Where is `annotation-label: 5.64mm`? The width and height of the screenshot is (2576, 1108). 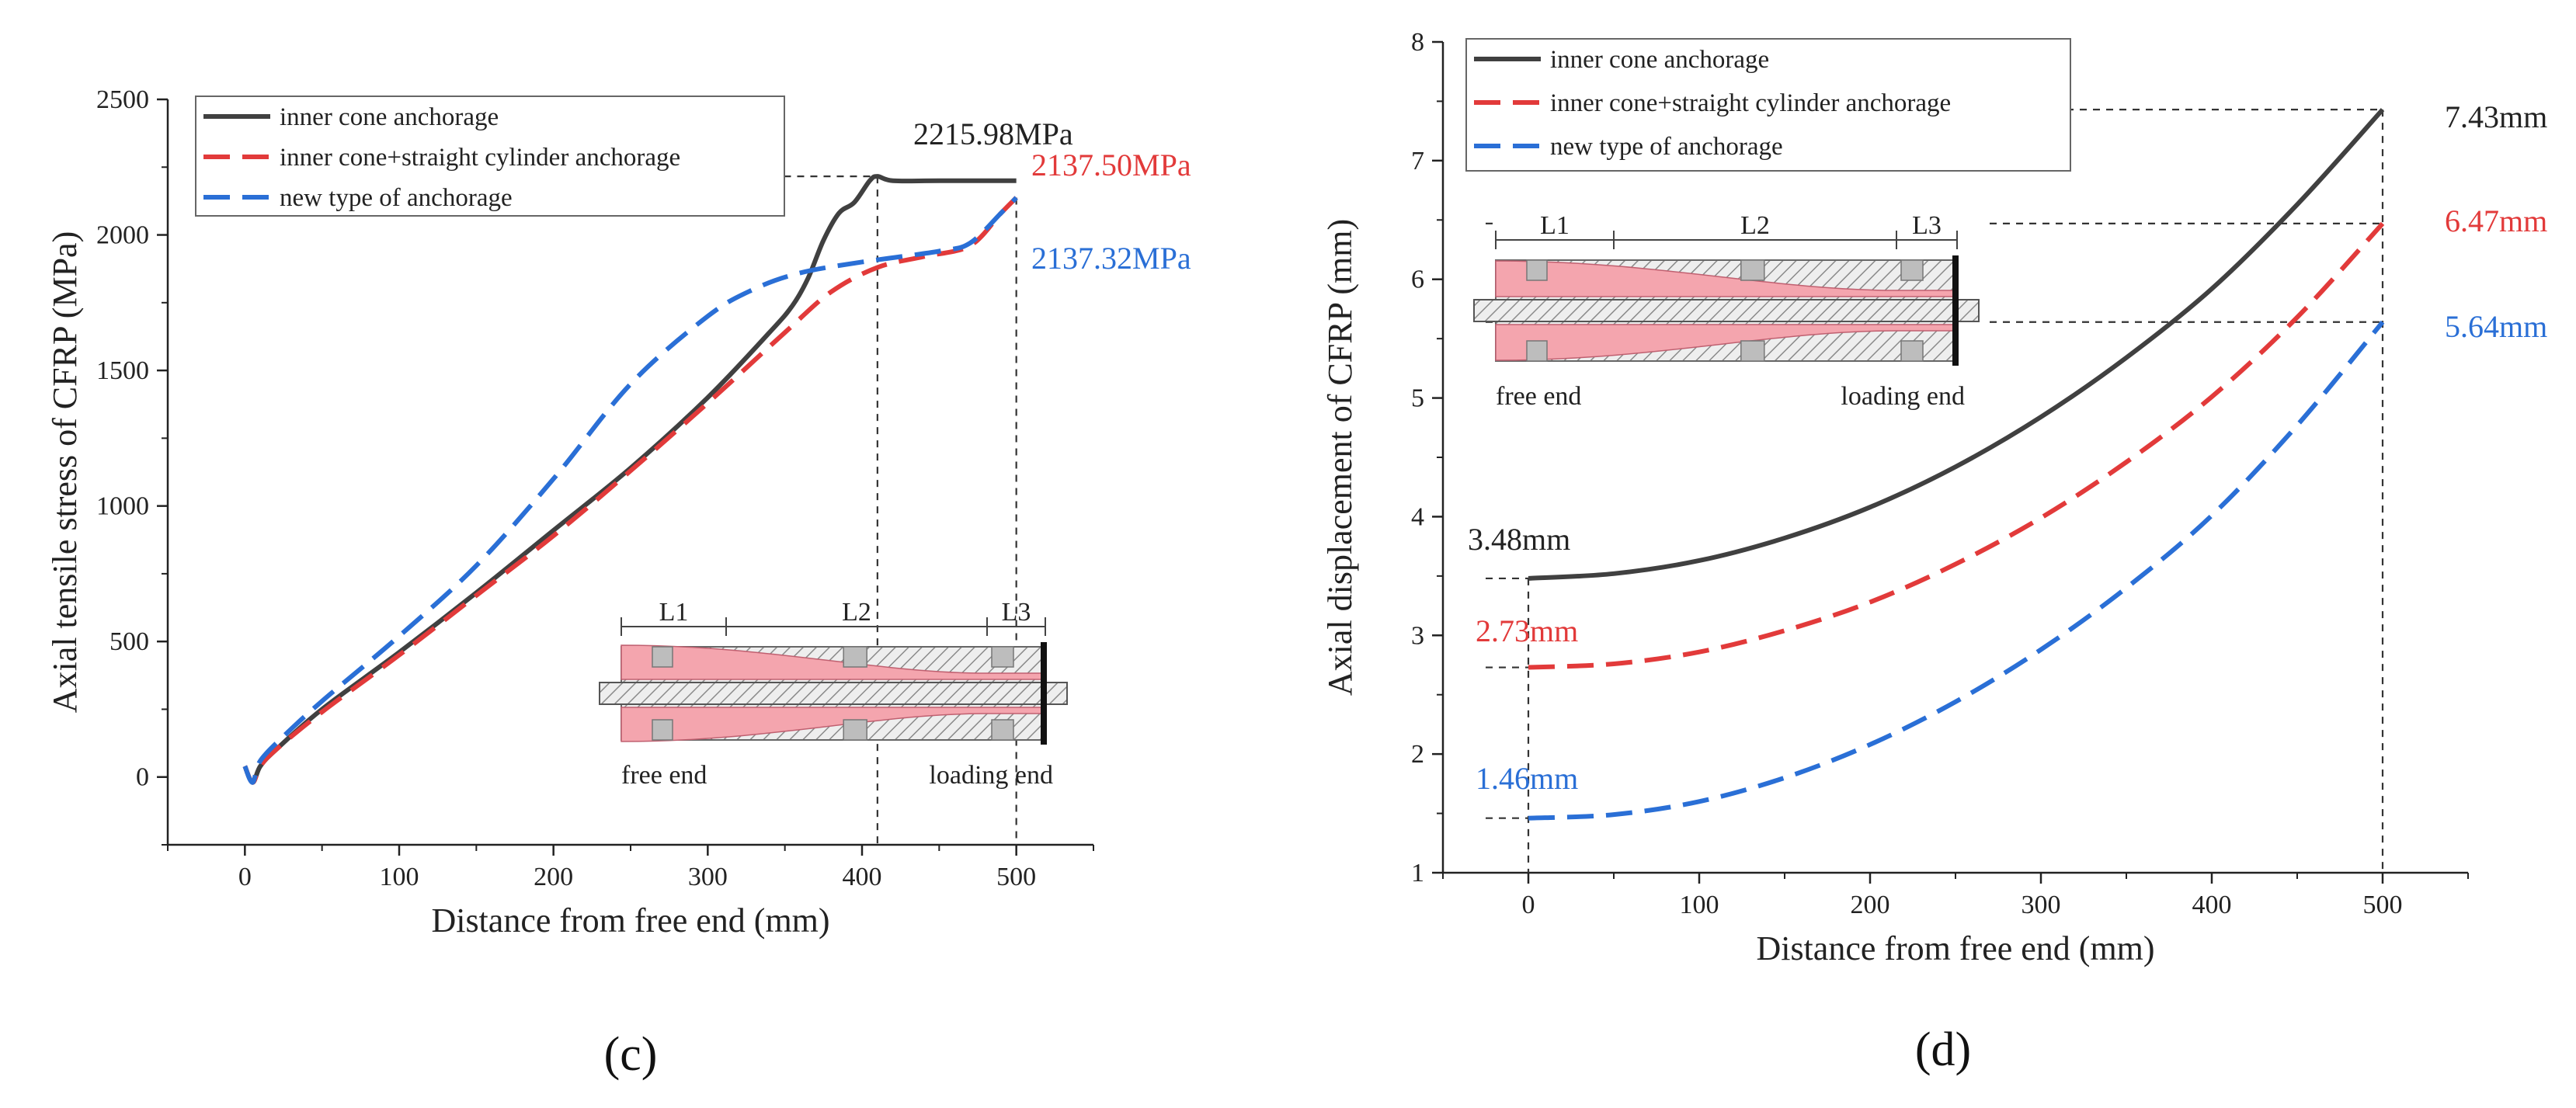 annotation-label: 5.64mm is located at coordinates (2496, 326).